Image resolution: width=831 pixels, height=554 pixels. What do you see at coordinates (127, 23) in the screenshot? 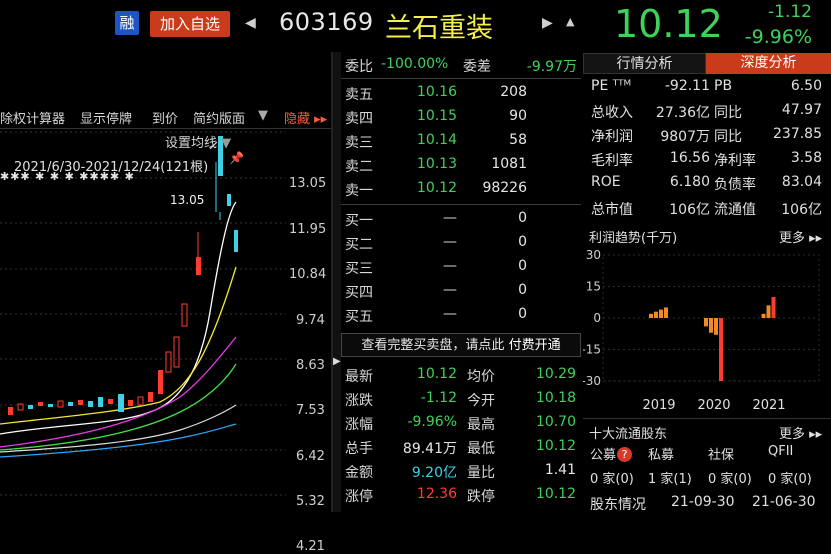
I see `margin-trading-badge: 融` at bounding box center [127, 23].